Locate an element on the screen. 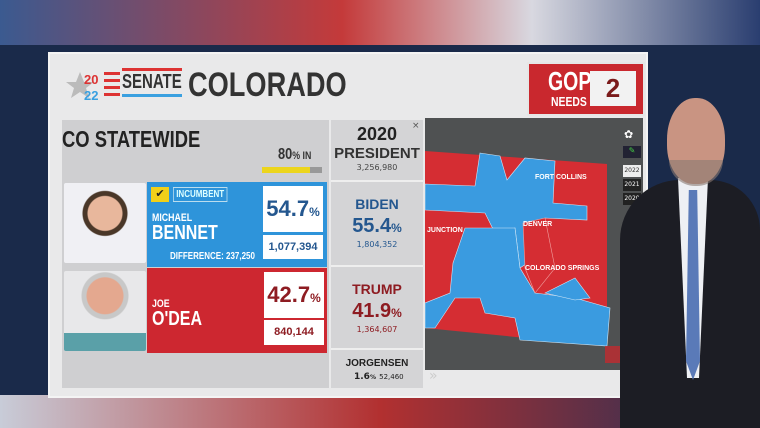 Image resolution: width=760 pixels, height=428 pixels. race-title: SENATE is located at coordinates (152, 82).